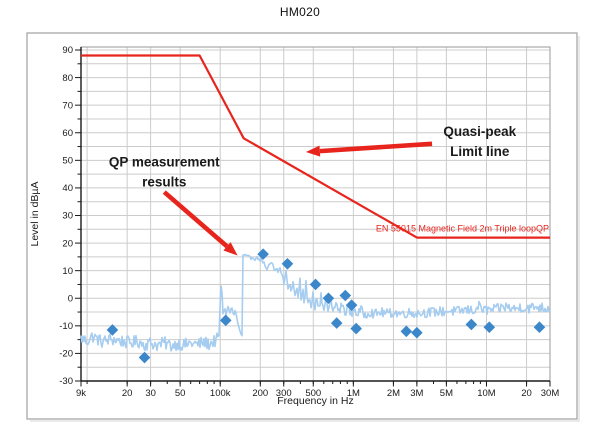 This screenshot has width=600, height=442. What do you see at coordinates (284, 393) in the screenshot?
I see `x-tick-label: 300` at bounding box center [284, 393].